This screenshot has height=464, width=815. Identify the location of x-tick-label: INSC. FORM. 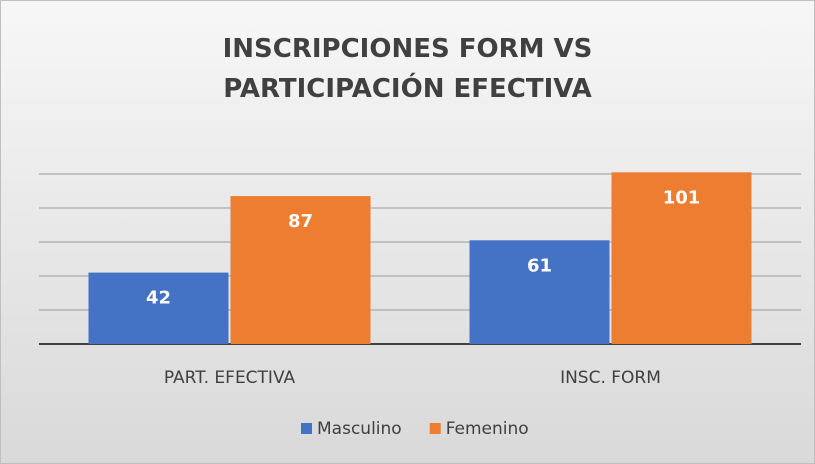
(610, 378).